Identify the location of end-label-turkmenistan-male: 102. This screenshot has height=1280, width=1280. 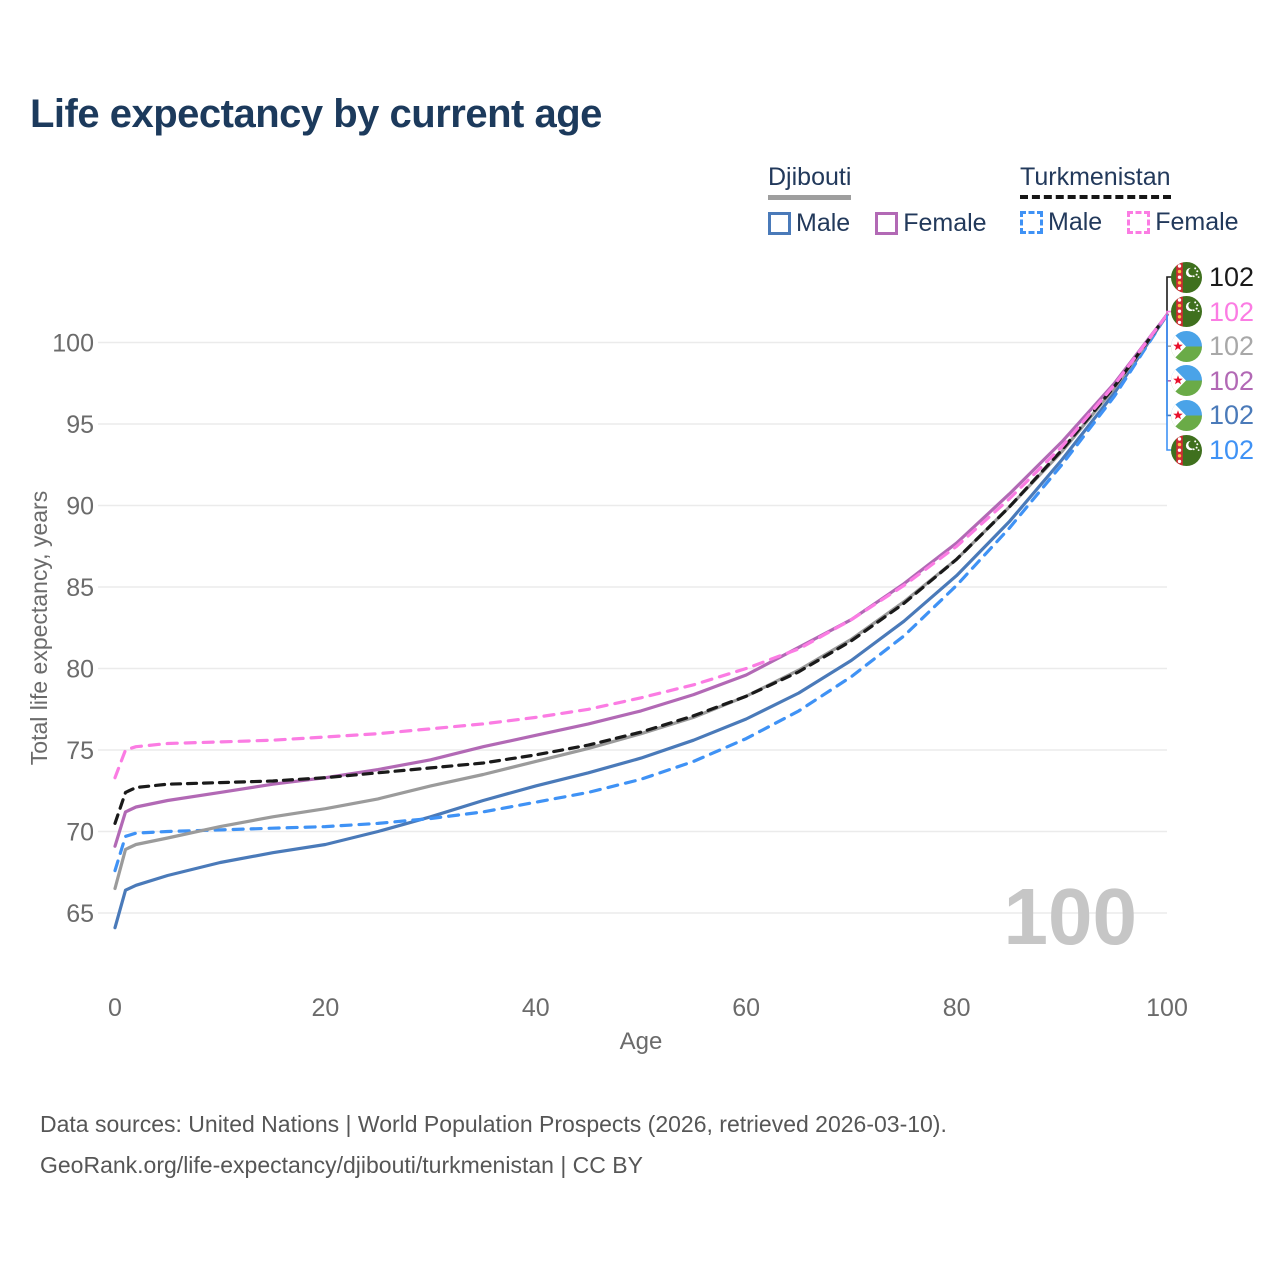
(1212, 450).